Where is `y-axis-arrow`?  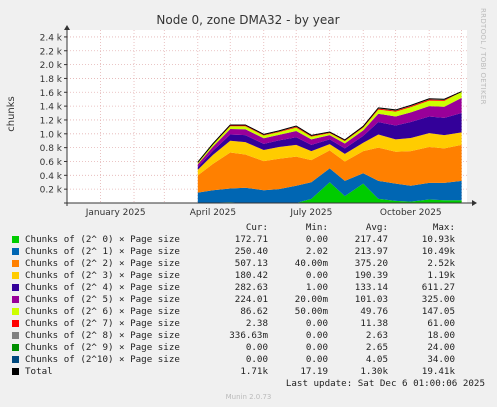 y-axis-arrow is located at coordinates (67, 27).